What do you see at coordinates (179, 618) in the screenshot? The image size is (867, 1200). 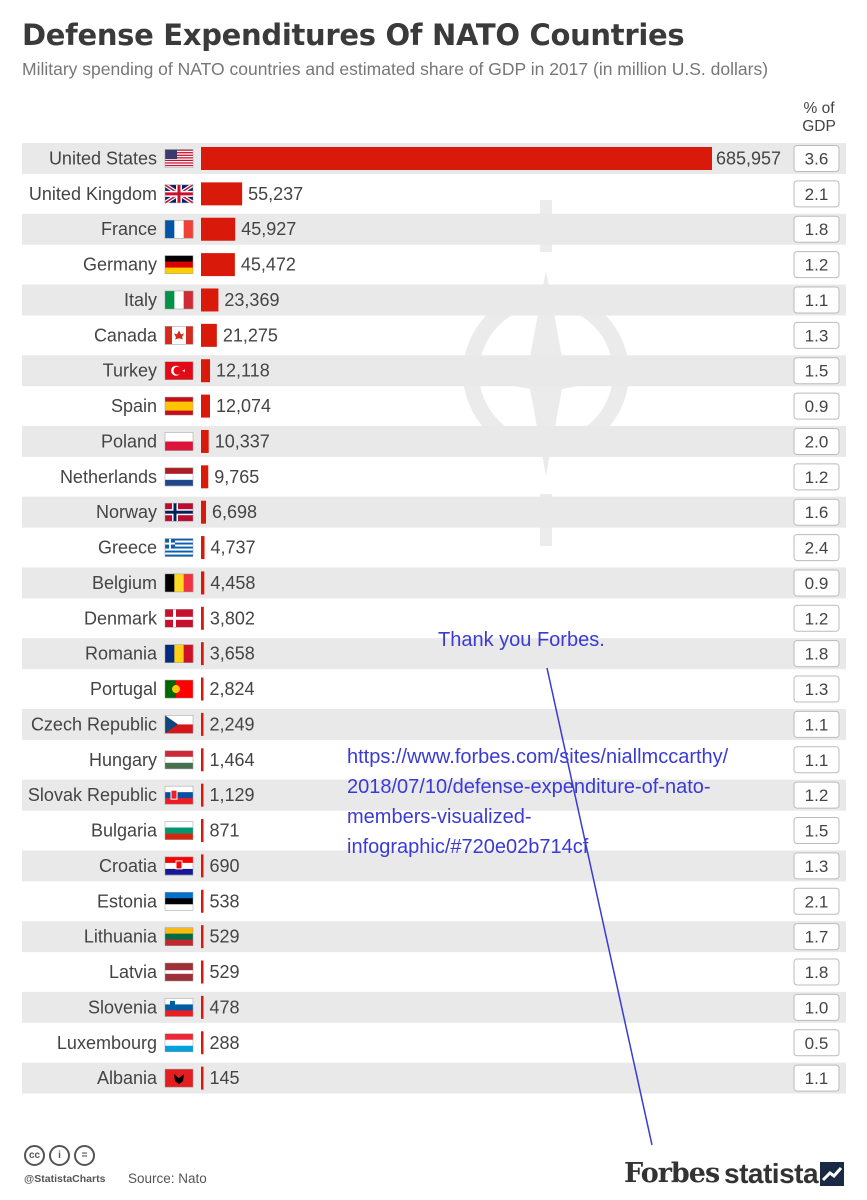 I see `flag-dk-icon` at bounding box center [179, 618].